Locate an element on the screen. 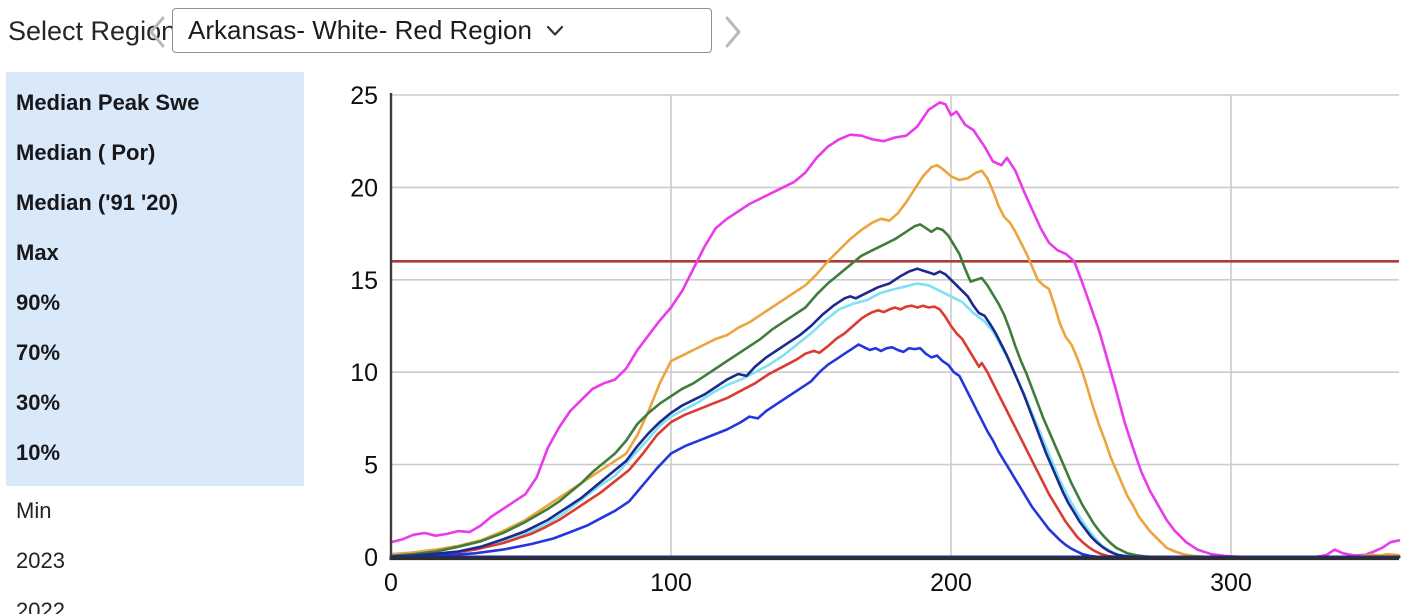  legend-item-max: Max is located at coordinates (37, 252).